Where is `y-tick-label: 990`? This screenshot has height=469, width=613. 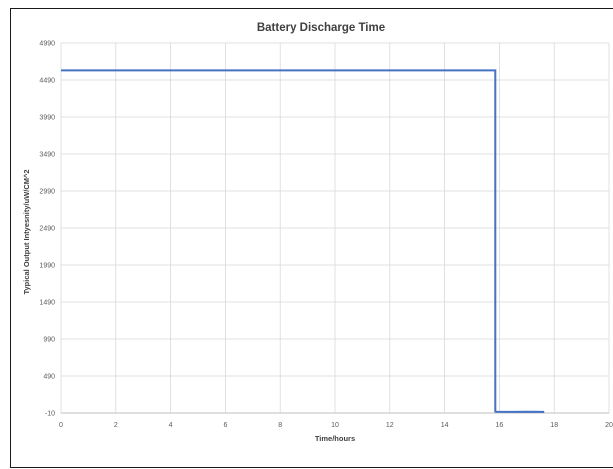 y-tick-label: 990 is located at coordinates (49, 340).